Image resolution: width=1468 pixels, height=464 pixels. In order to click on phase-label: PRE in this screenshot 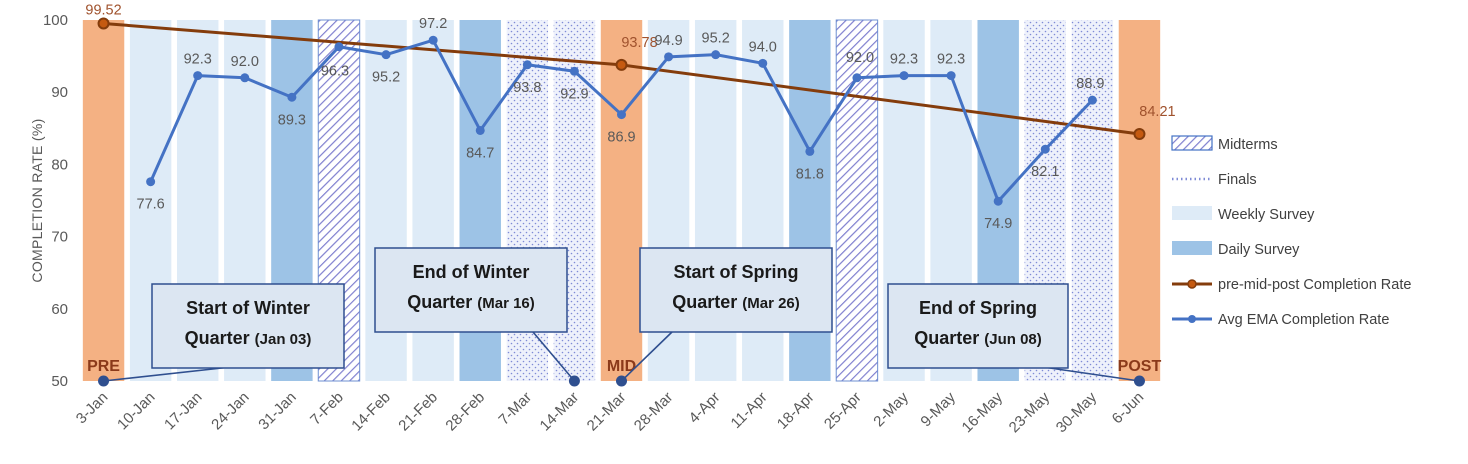, I will do `click(103, 366)`.